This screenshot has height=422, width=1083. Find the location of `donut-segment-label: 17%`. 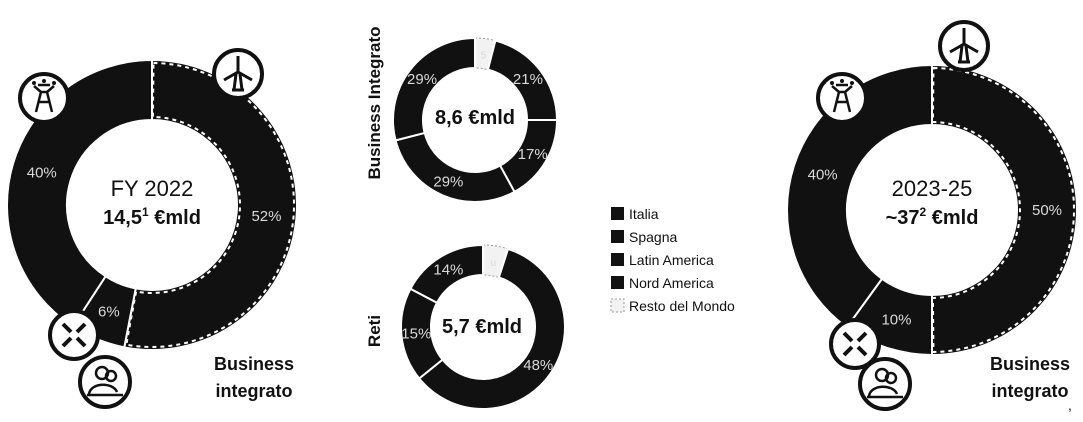

donut-segment-label: 17% is located at coordinates (533, 154).